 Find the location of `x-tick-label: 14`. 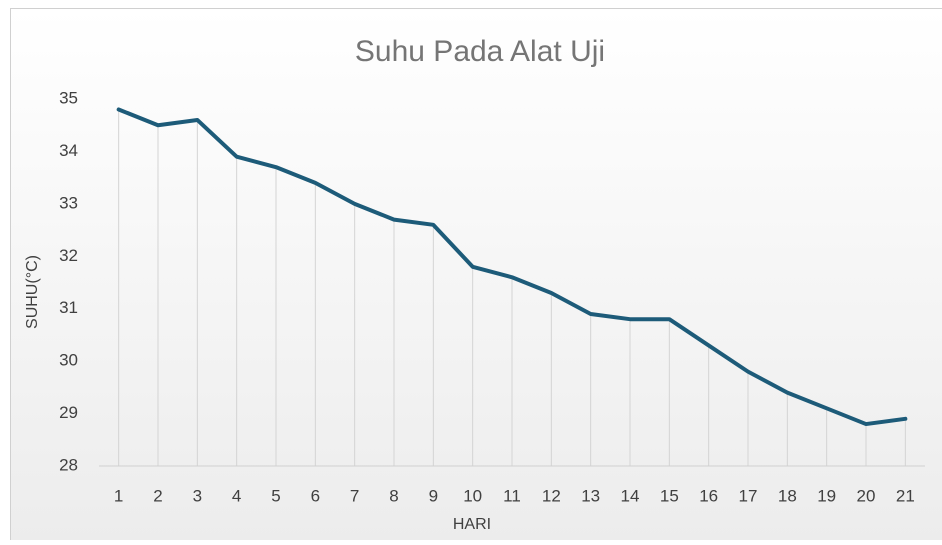

x-tick-label: 14 is located at coordinates (630, 495).